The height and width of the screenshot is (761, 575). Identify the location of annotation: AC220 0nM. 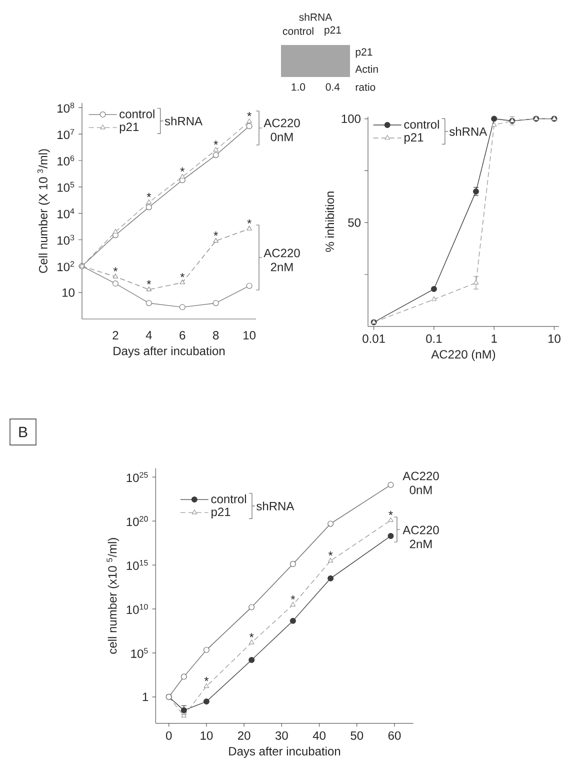
(420, 483).